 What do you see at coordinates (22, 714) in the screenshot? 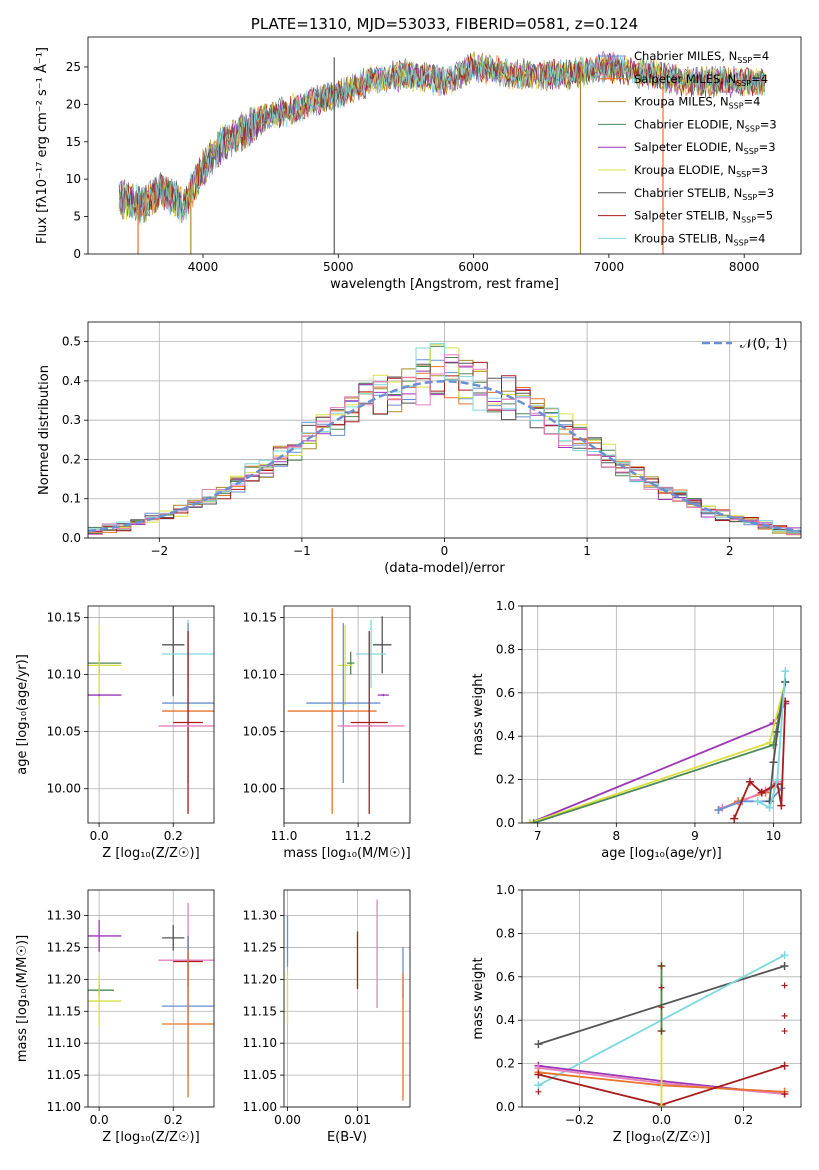
I see `y-axis-label: age [log₁₀(age/yr)]` at bounding box center [22, 714].